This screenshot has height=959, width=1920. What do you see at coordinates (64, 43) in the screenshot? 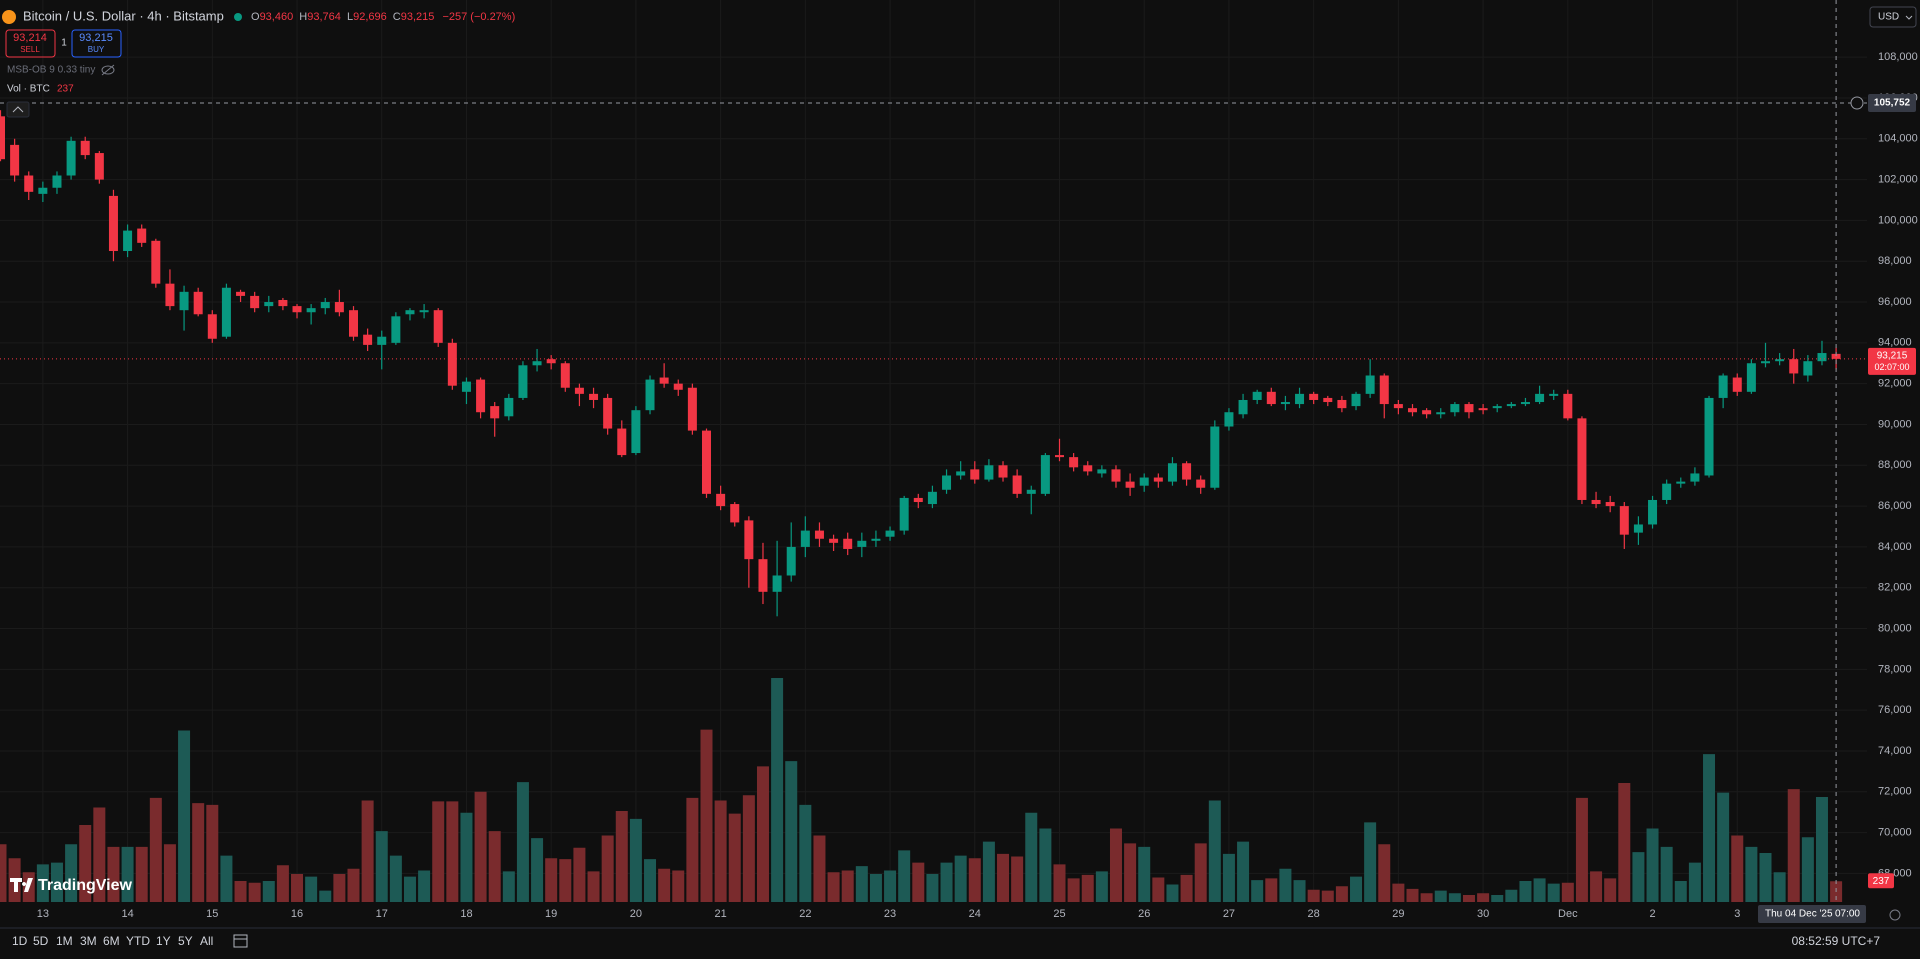
I see `quantity: 1` at bounding box center [64, 43].